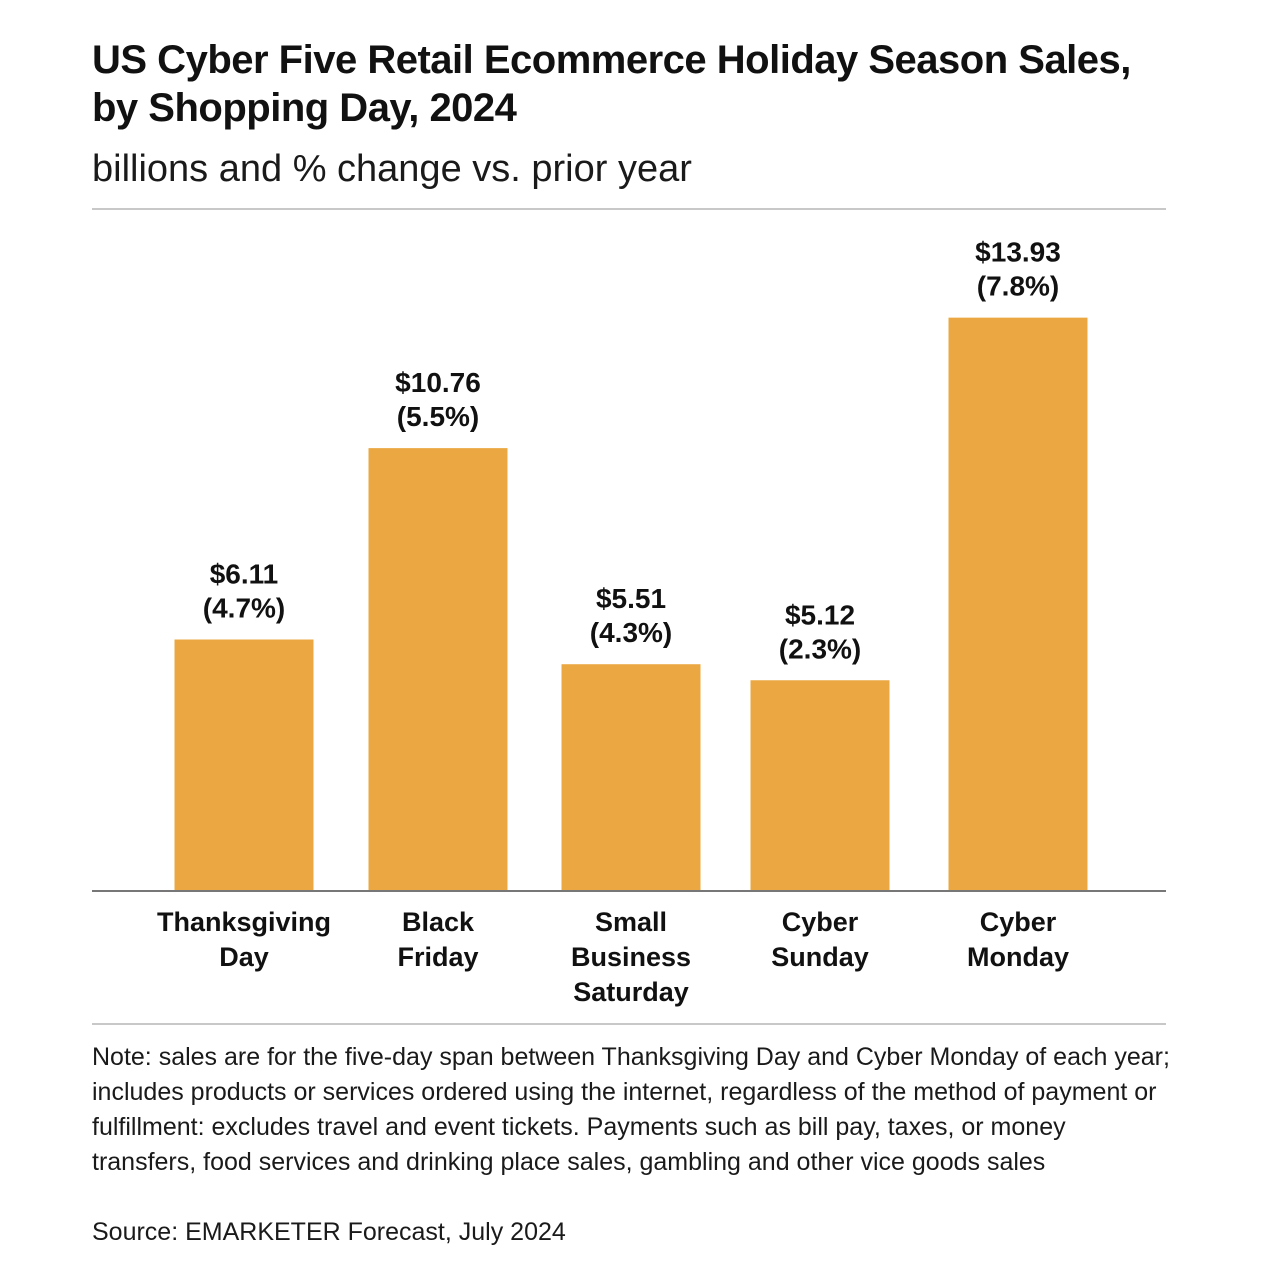  What do you see at coordinates (820, 957) in the screenshot?
I see `x-tick-label: Sunday` at bounding box center [820, 957].